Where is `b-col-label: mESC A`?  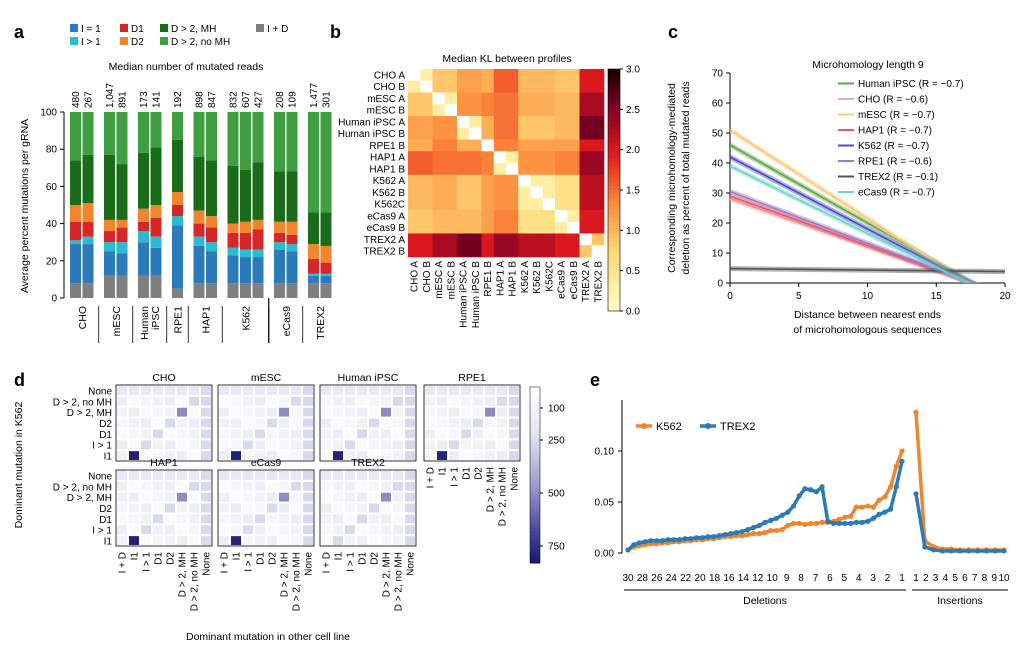 b-col-label: mESC A is located at coordinates (439, 280).